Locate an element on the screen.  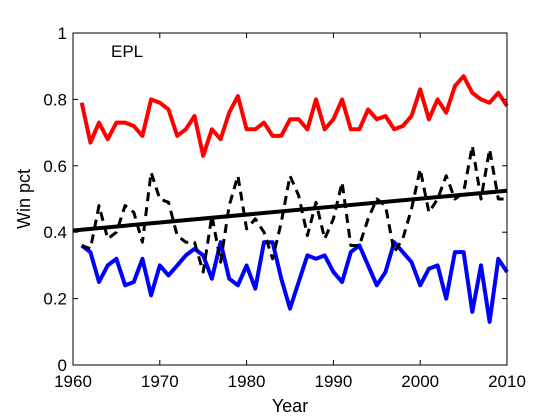
x-tick-label: 2000 is located at coordinates (420, 381).